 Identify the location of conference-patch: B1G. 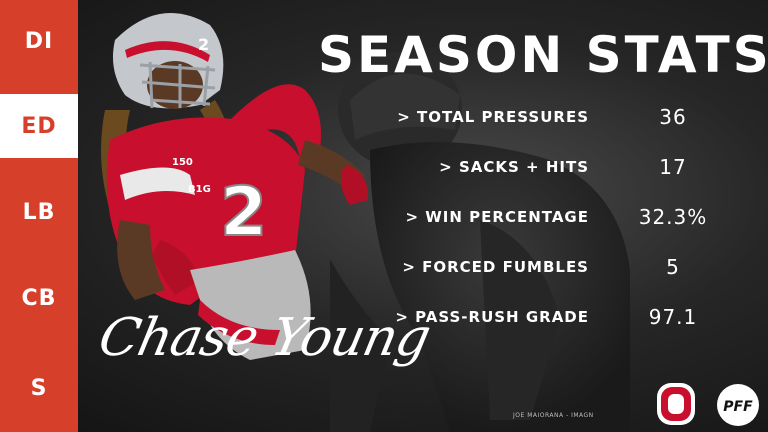
(199, 189).